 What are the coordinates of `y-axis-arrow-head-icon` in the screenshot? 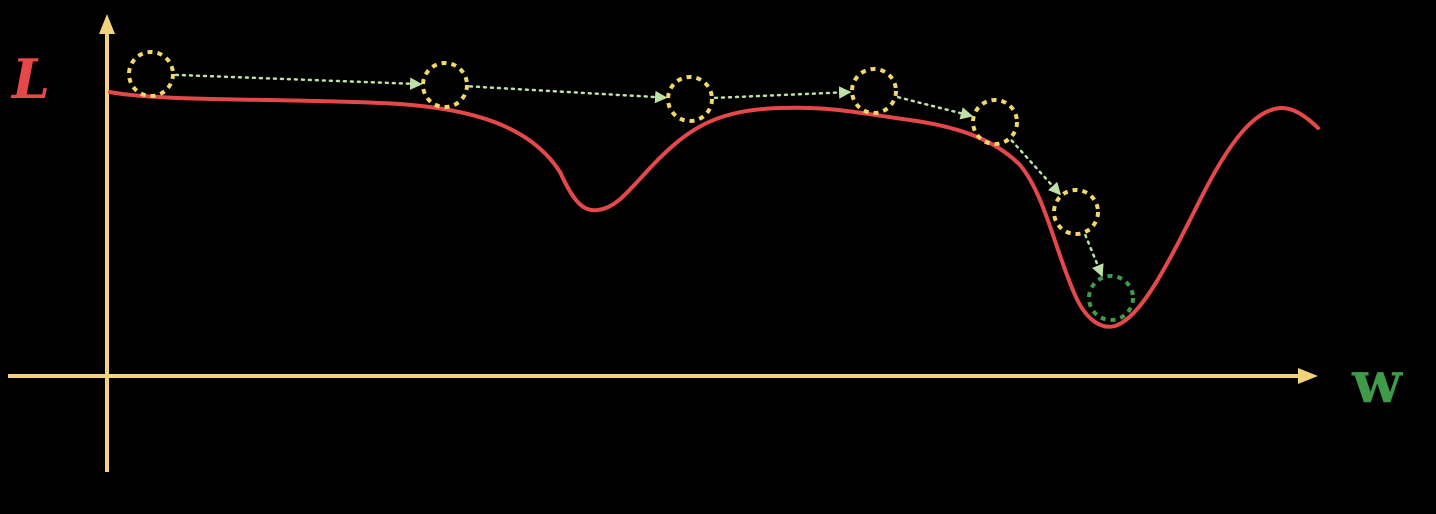 It's located at (107, 24).